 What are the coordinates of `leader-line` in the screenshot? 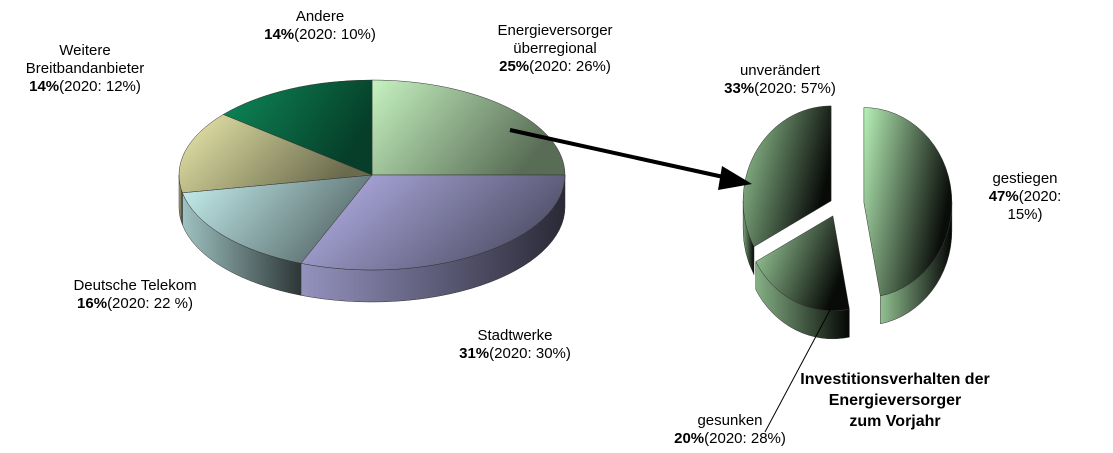 It's located at (797, 371).